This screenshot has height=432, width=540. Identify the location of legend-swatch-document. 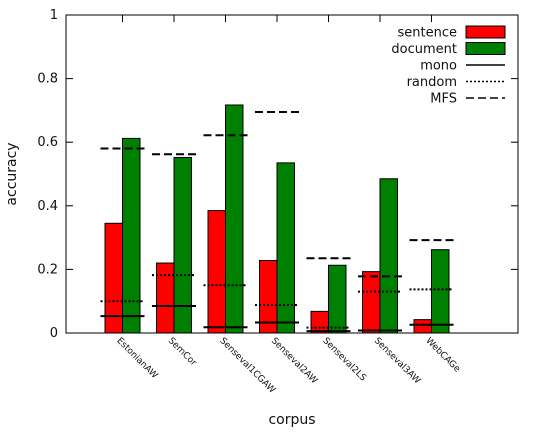
(485, 48).